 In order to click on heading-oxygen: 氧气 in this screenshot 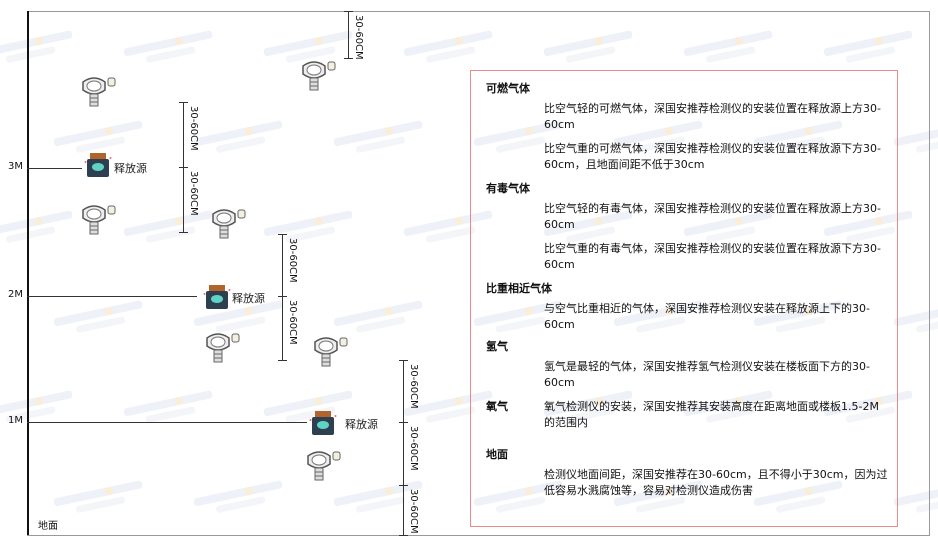, I will do `click(497, 406)`.